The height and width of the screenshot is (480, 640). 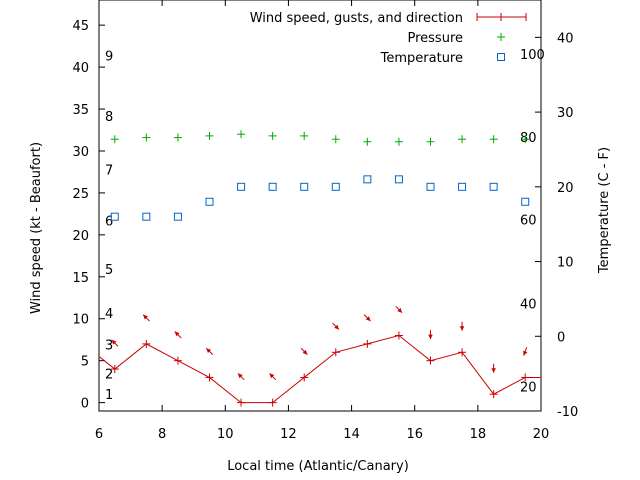 What do you see at coordinates (80, 152) in the screenshot?
I see `y-tick-label: 30` at bounding box center [80, 152].